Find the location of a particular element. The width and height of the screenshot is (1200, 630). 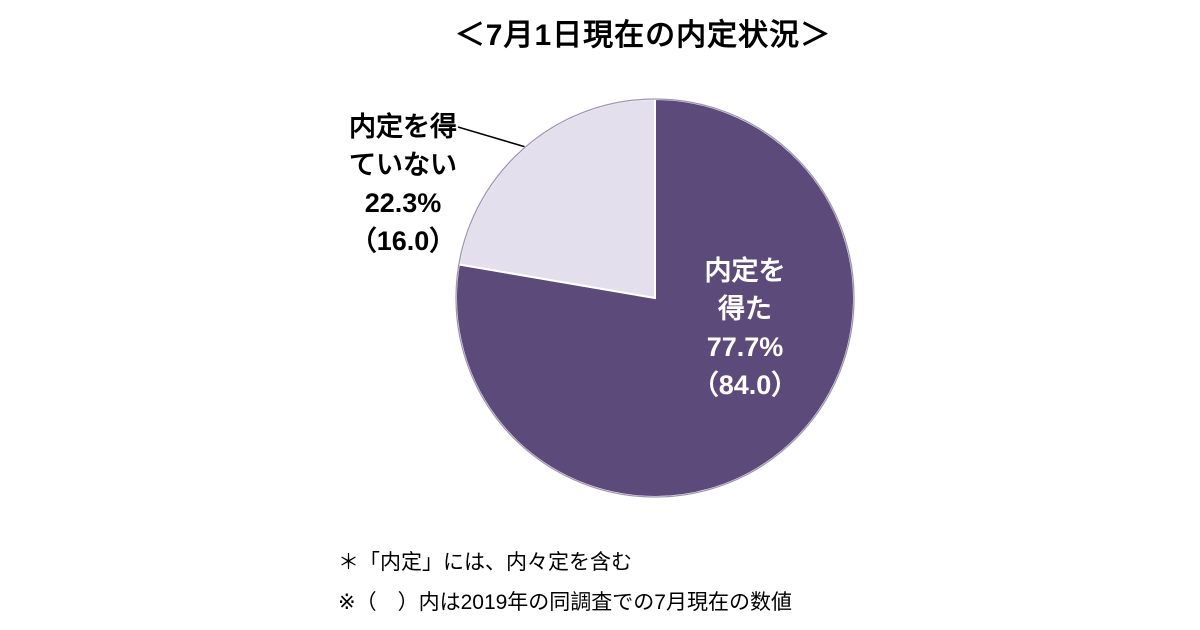

slice-label-prev-value: （84.0） is located at coordinates (745, 385).